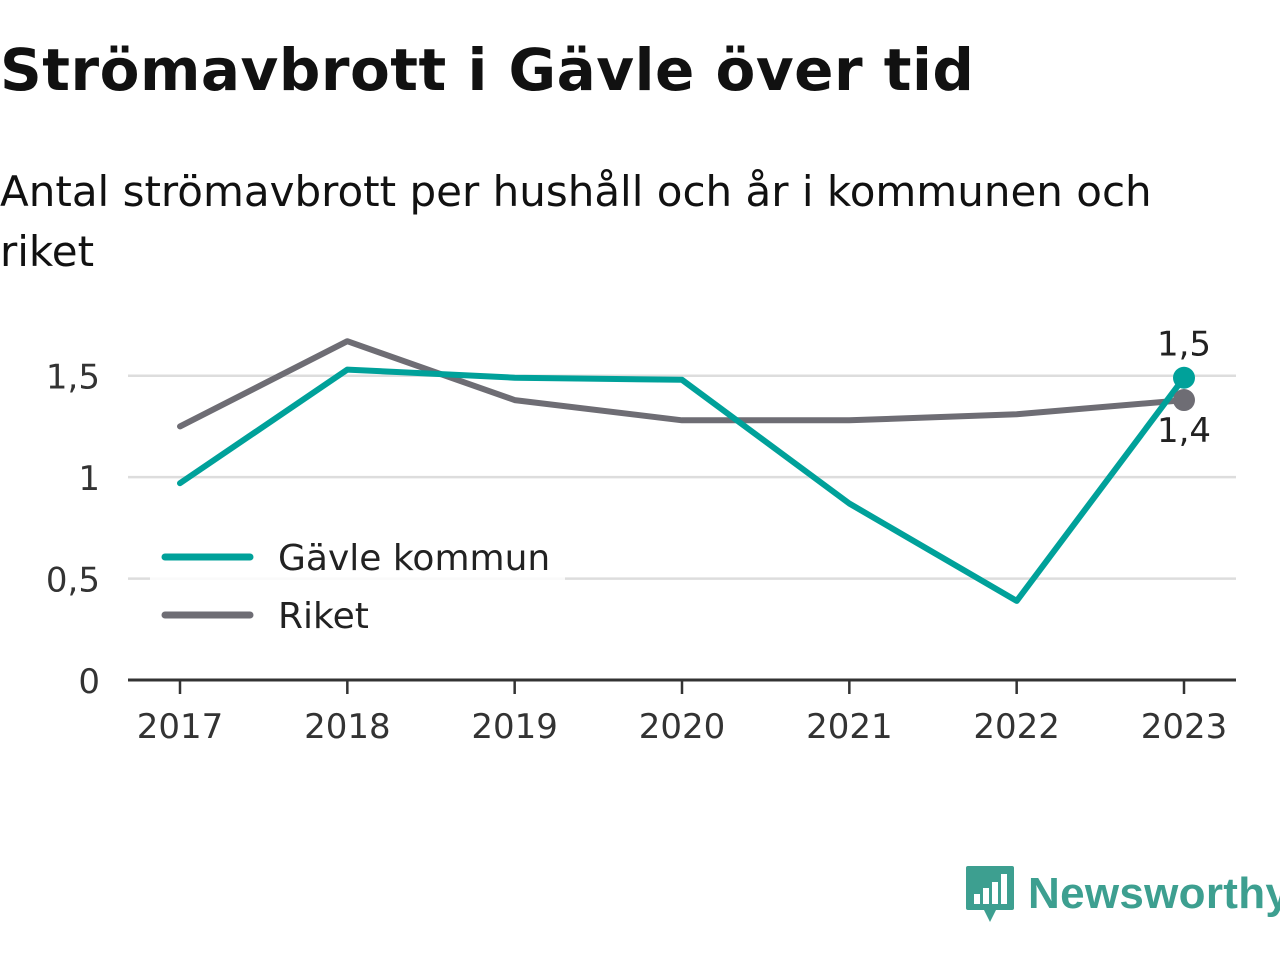  Describe the element at coordinates (849, 727) in the screenshot. I see `x-tick-label: 2021` at that location.